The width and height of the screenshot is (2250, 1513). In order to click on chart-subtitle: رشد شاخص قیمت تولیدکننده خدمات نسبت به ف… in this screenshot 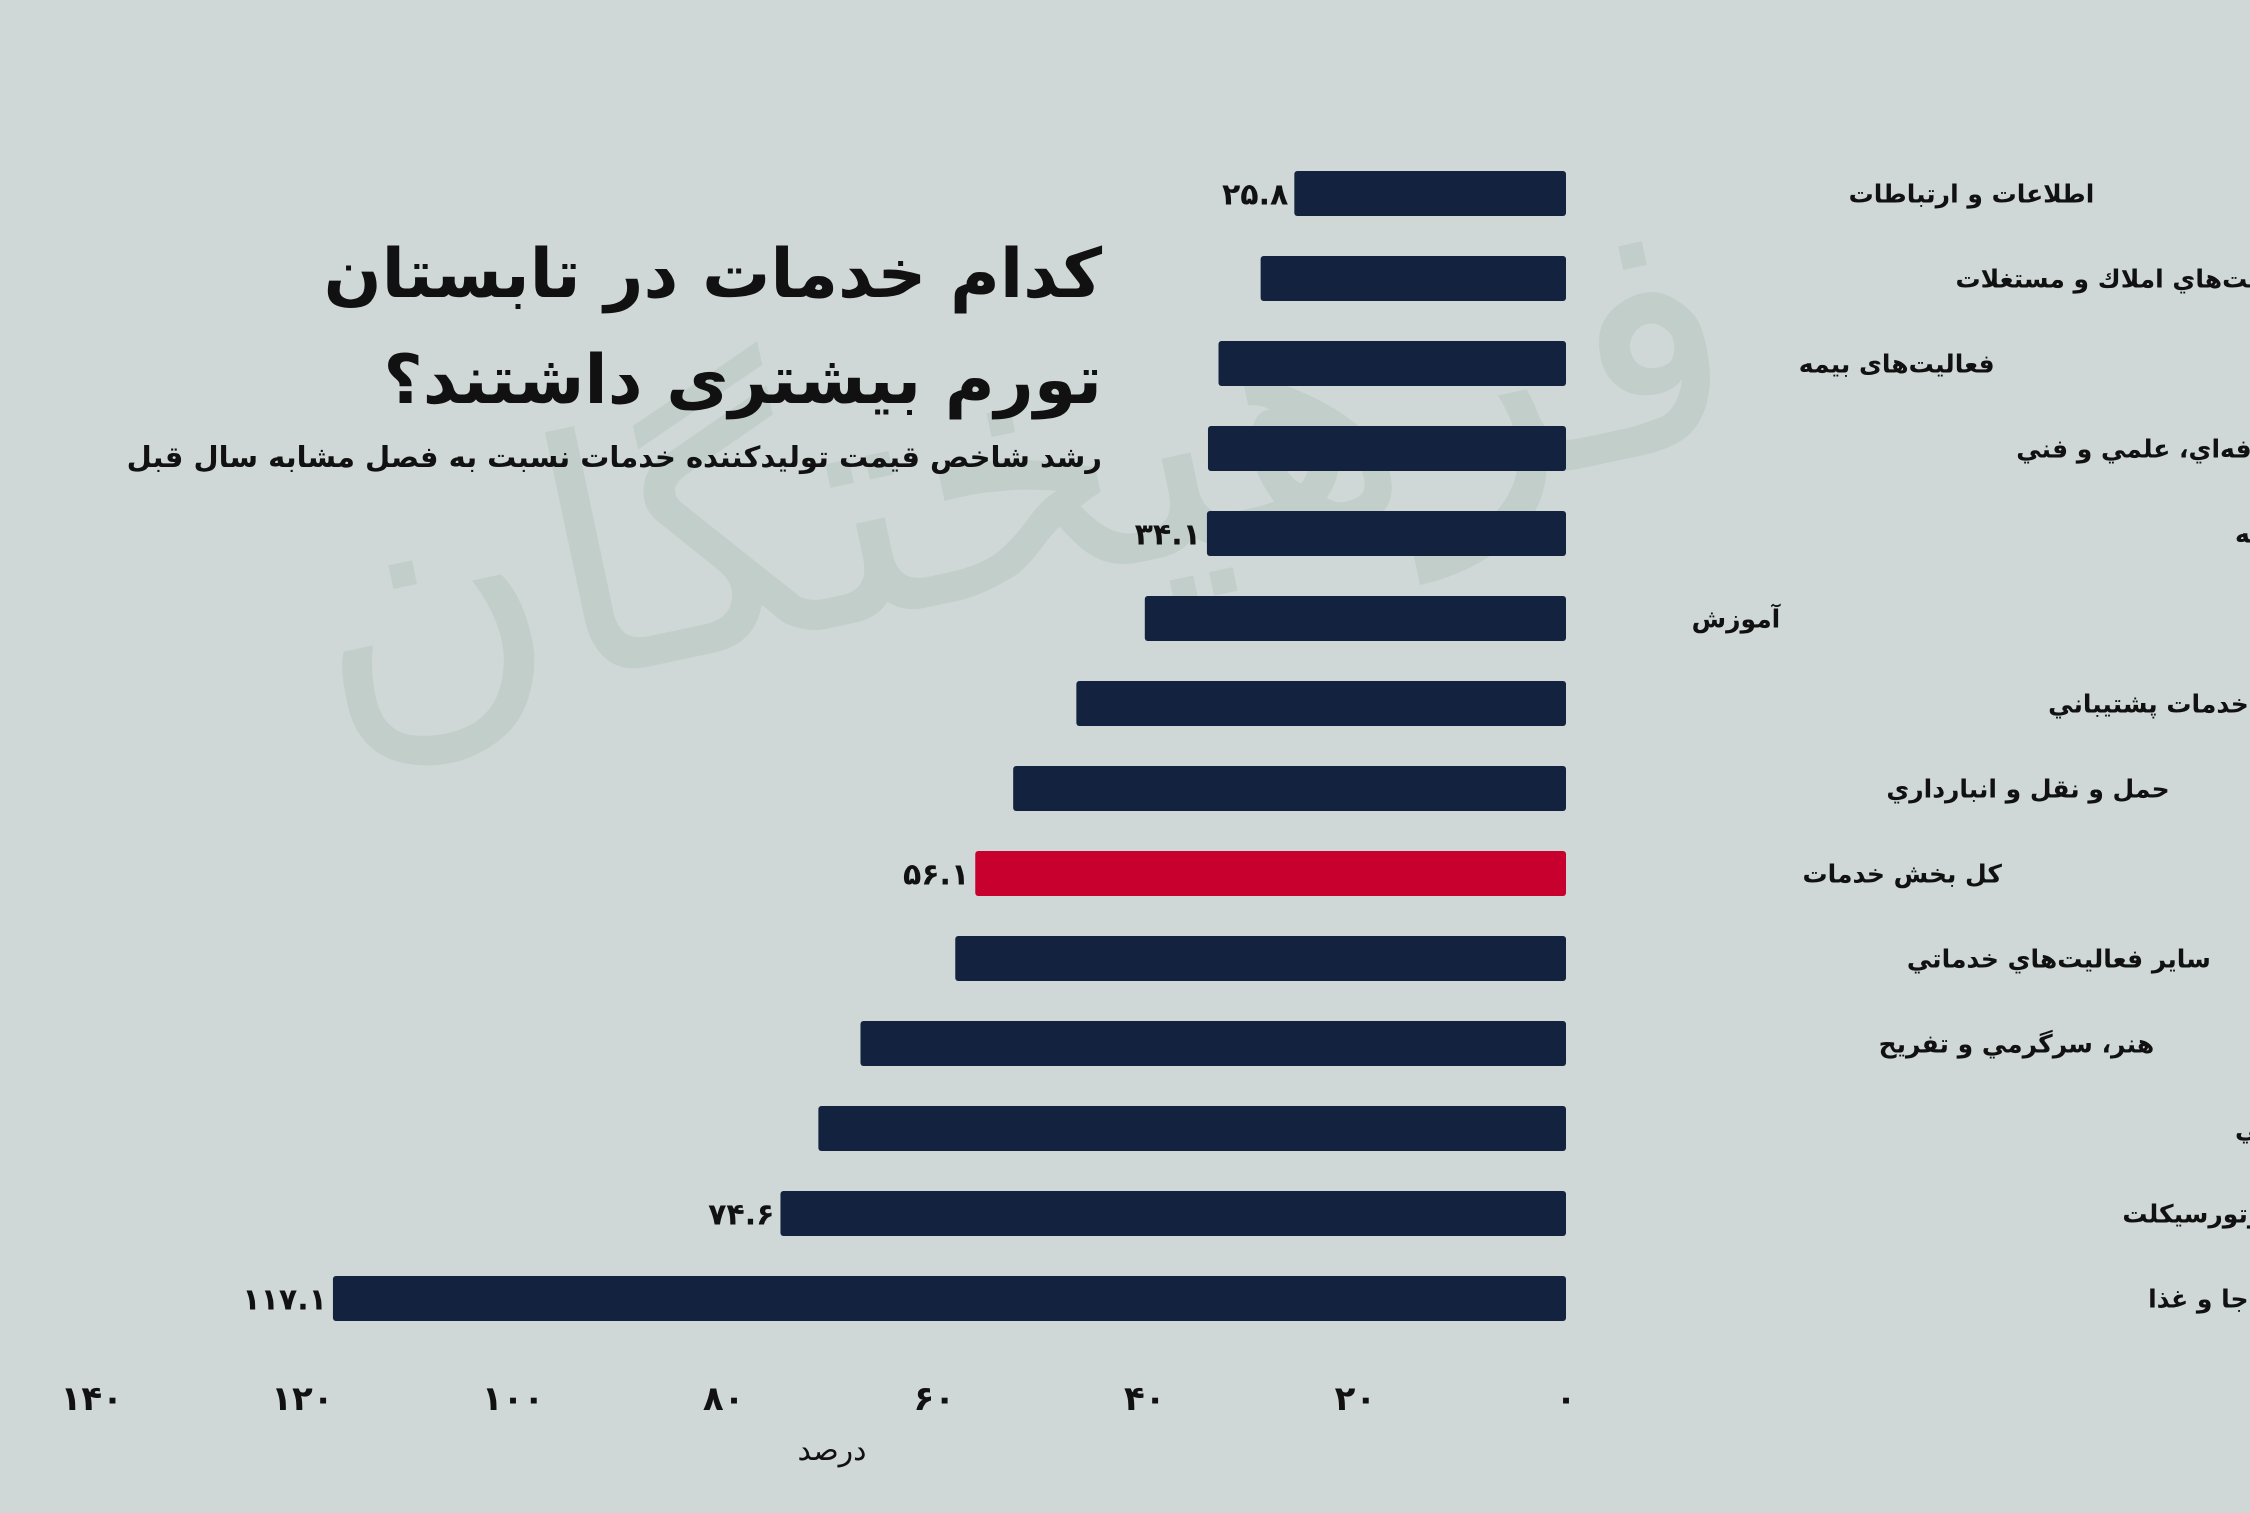, I will do `click(614, 457)`.